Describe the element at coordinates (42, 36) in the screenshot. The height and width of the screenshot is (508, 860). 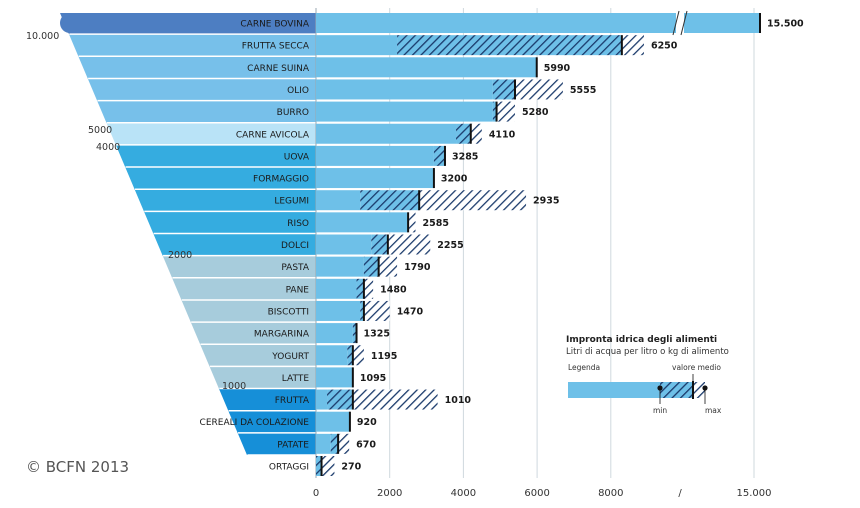
I see `side-scale-label: 10.000` at that location.